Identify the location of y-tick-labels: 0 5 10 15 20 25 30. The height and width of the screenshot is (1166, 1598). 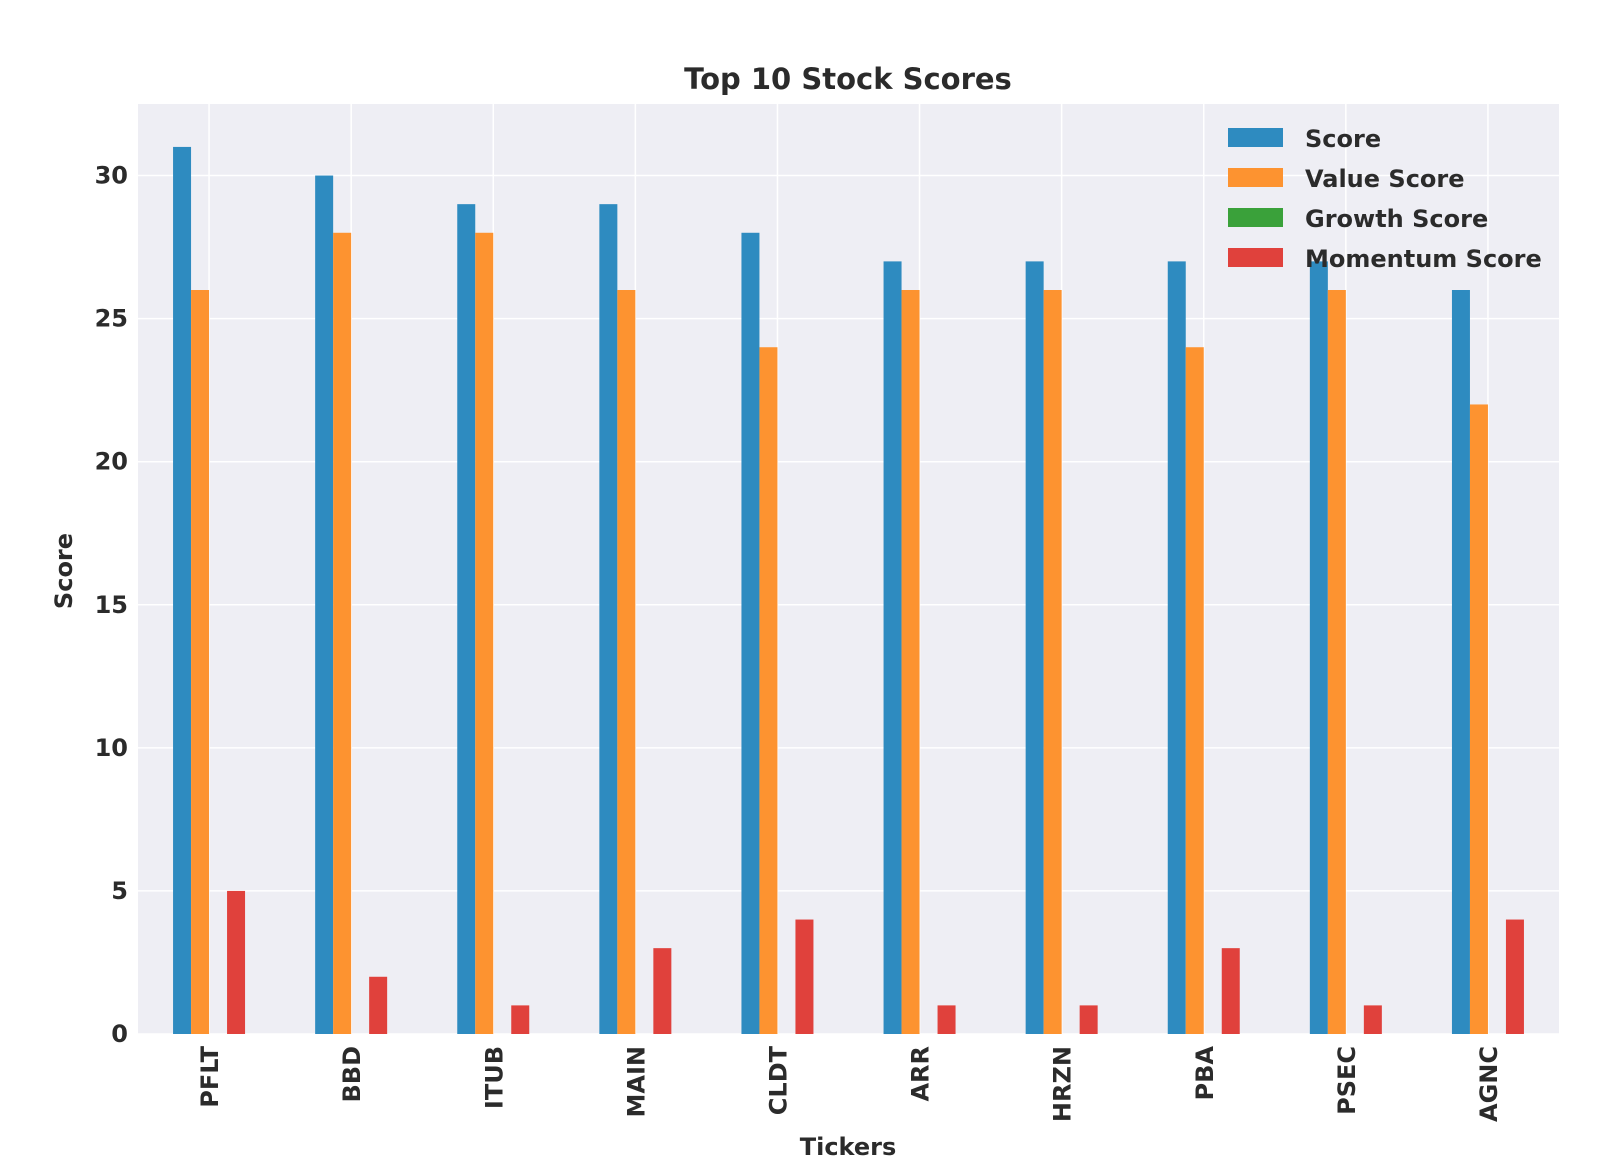
(111, 605).